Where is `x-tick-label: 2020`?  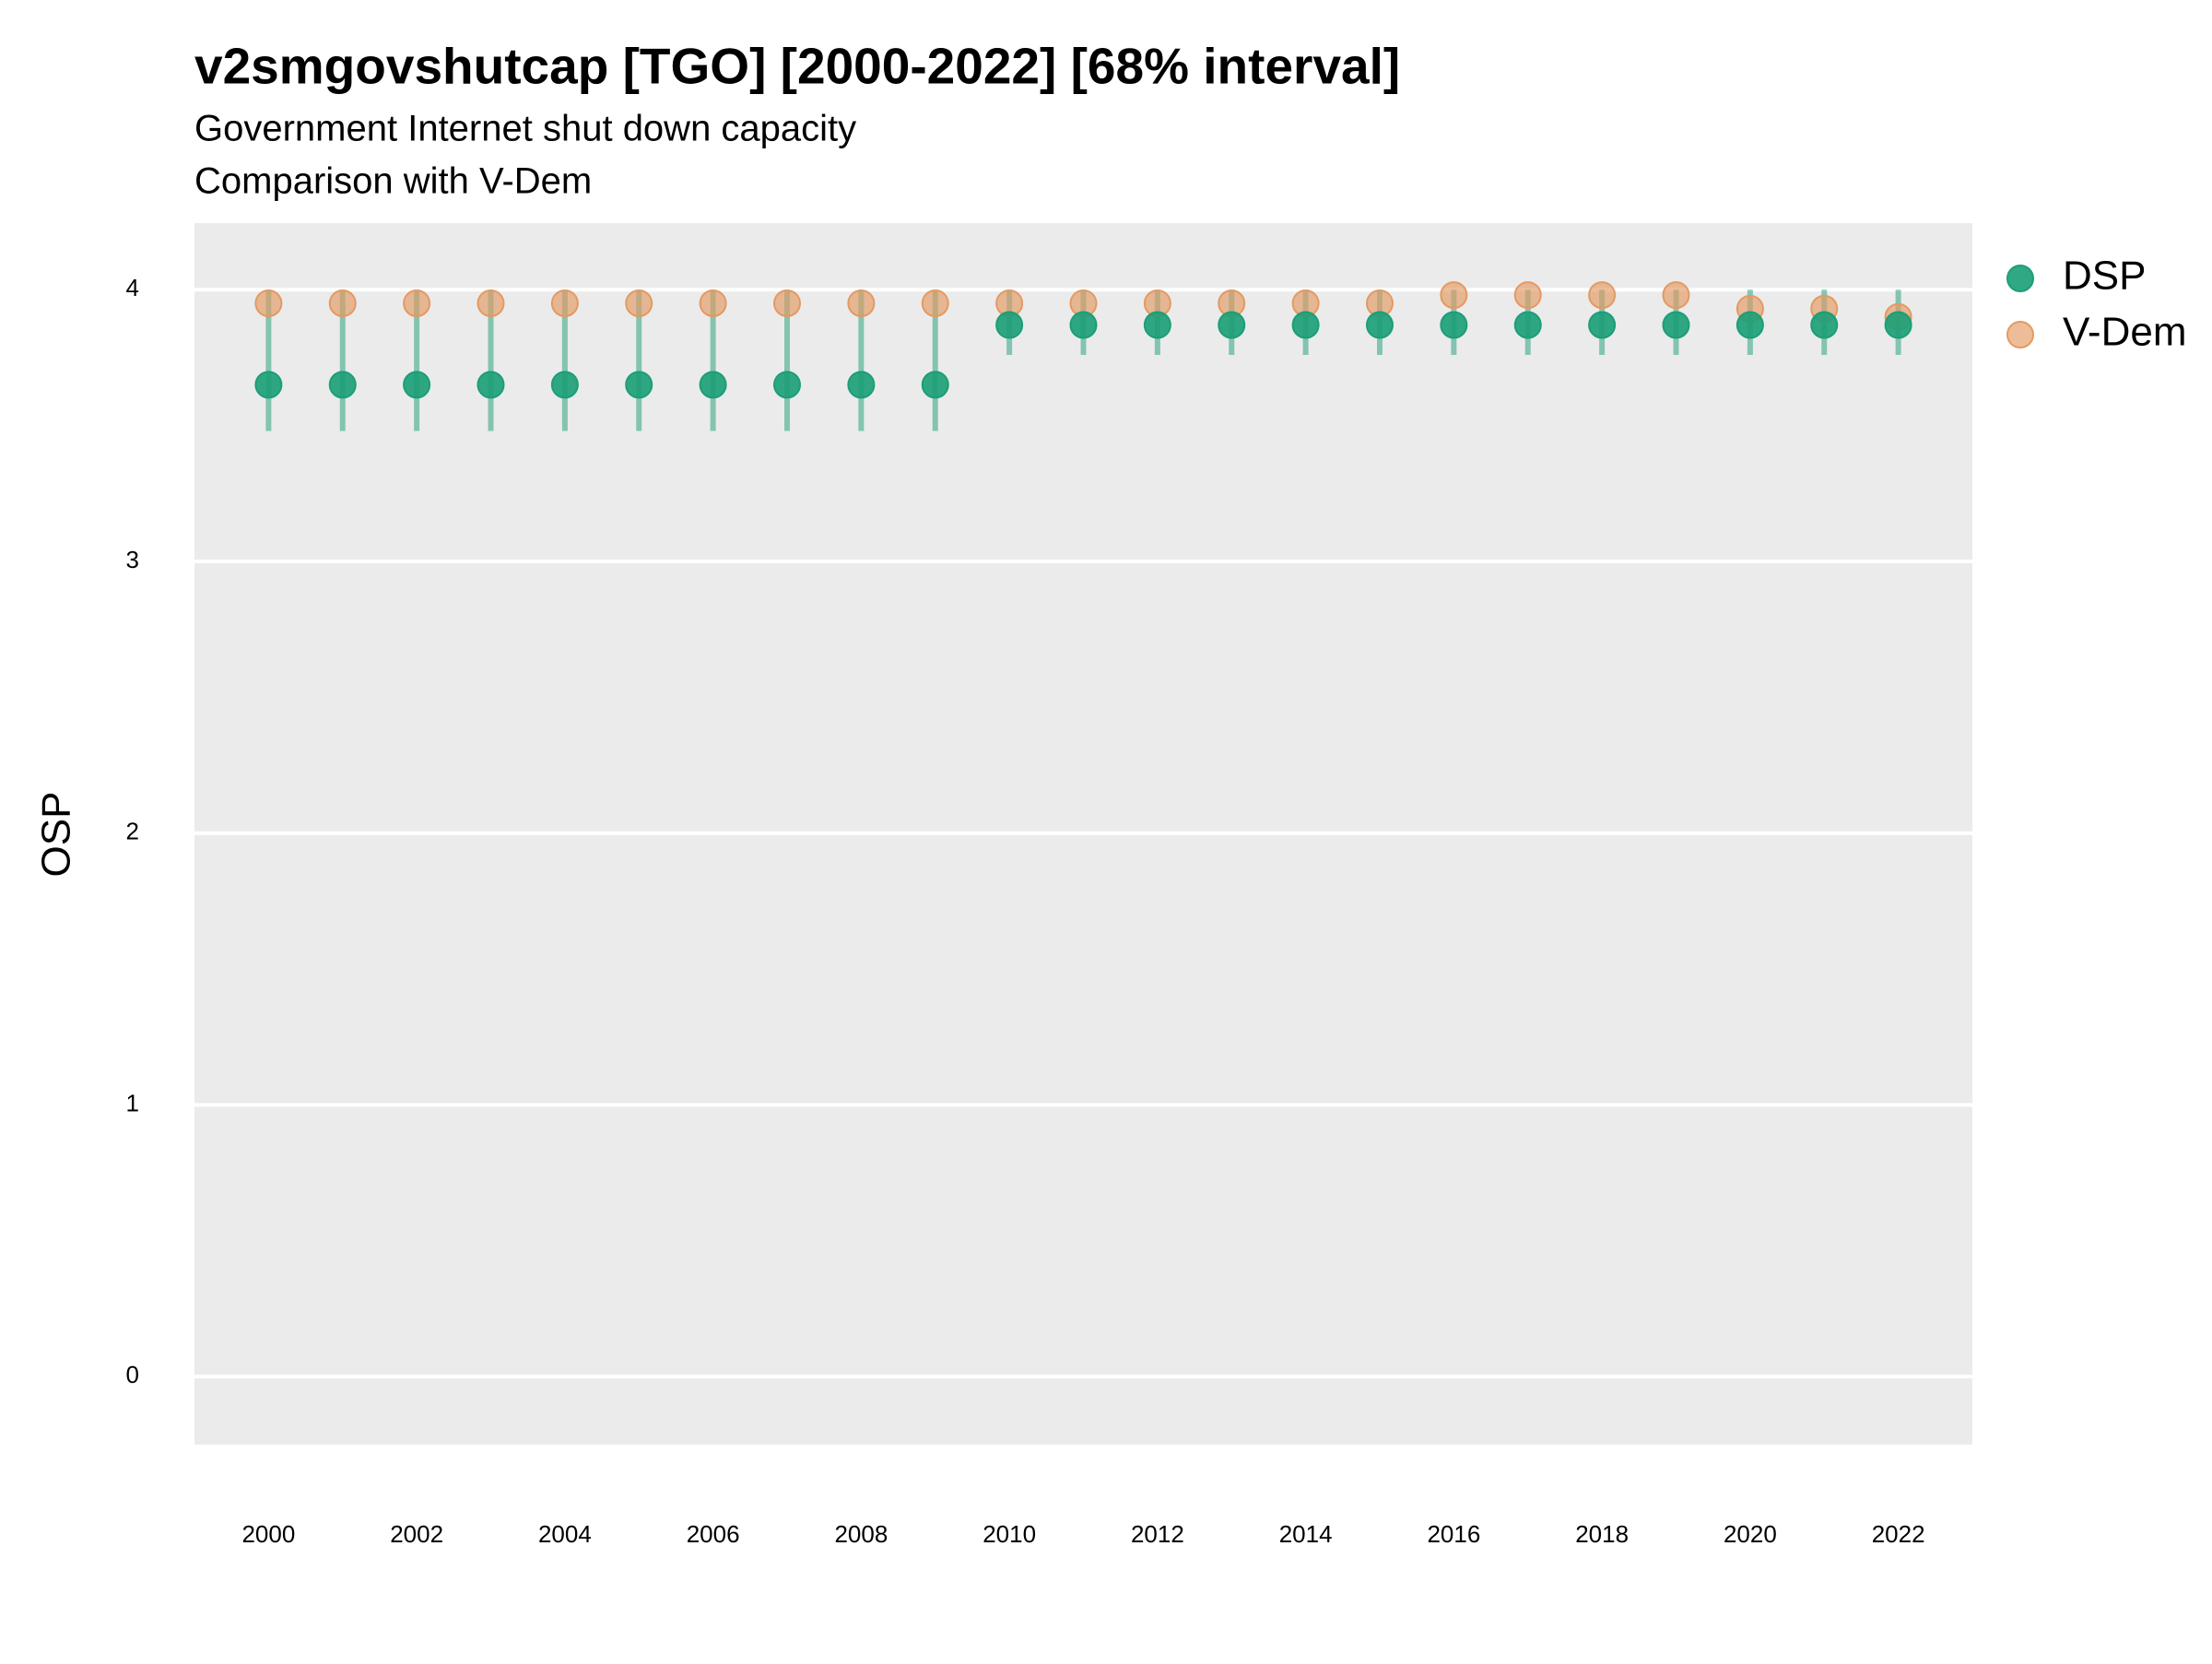 x-tick-label: 2020 is located at coordinates (1750, 1534).